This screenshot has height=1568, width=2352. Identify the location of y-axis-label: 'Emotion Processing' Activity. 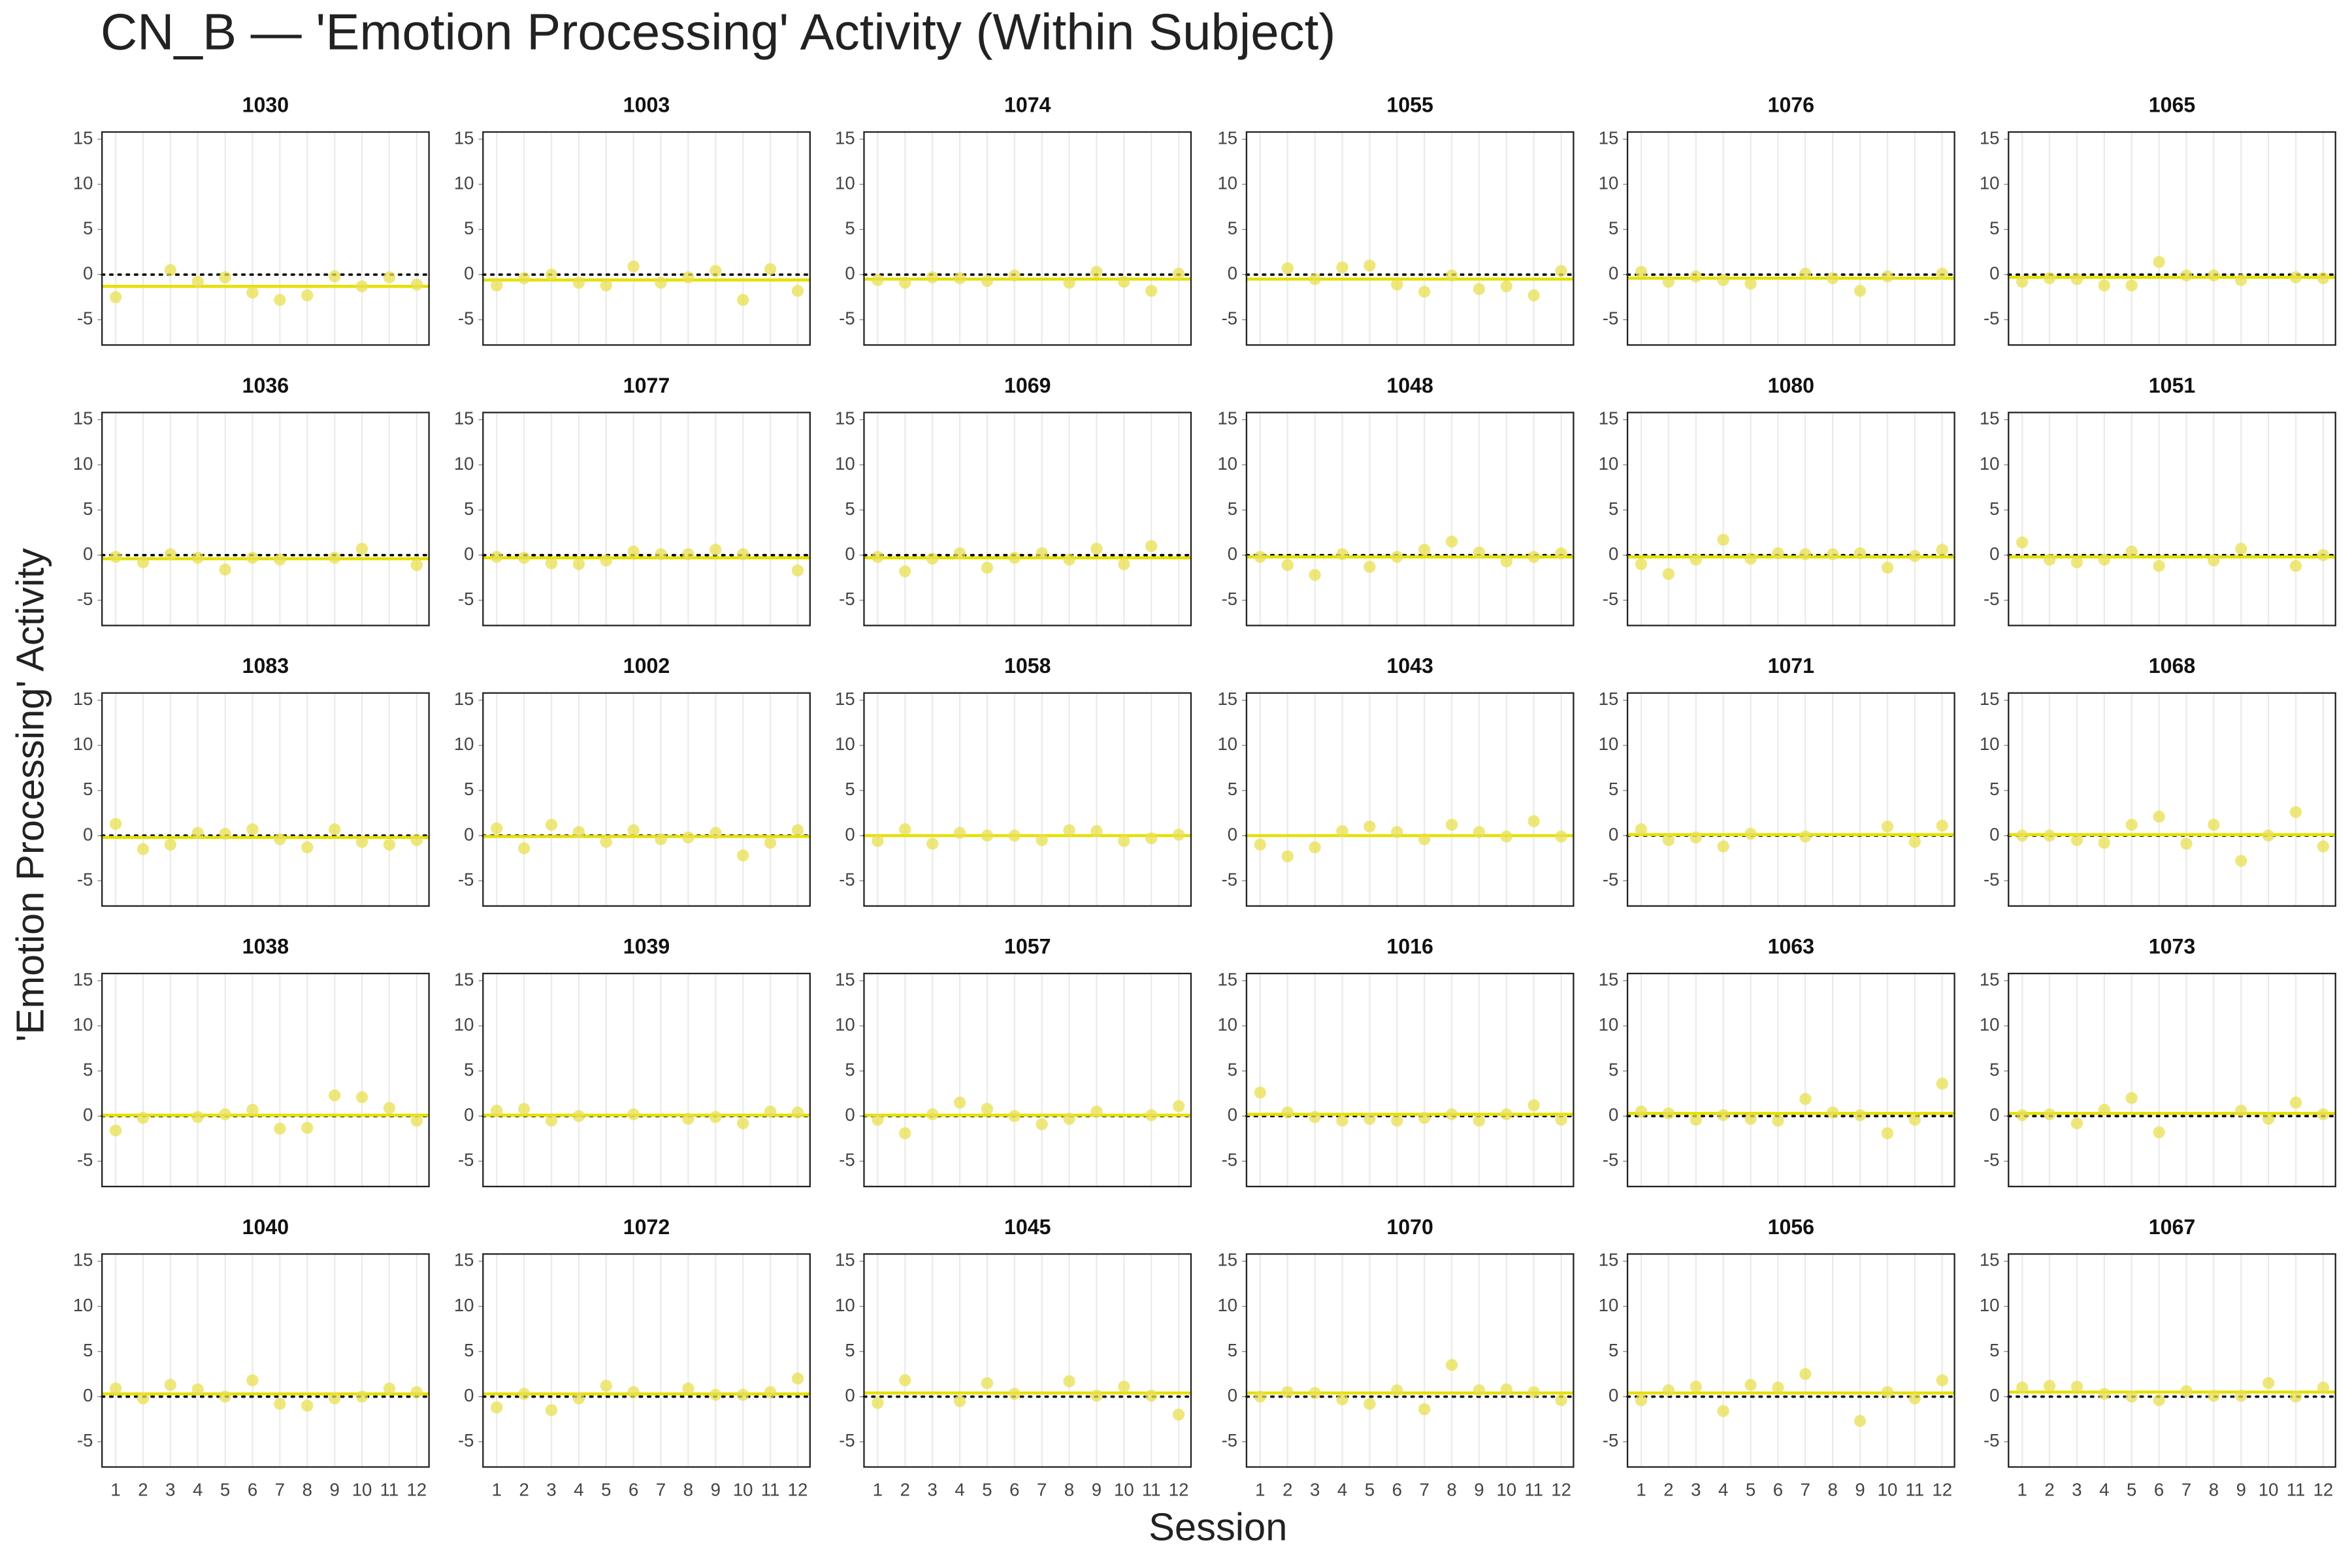
(30, 795).